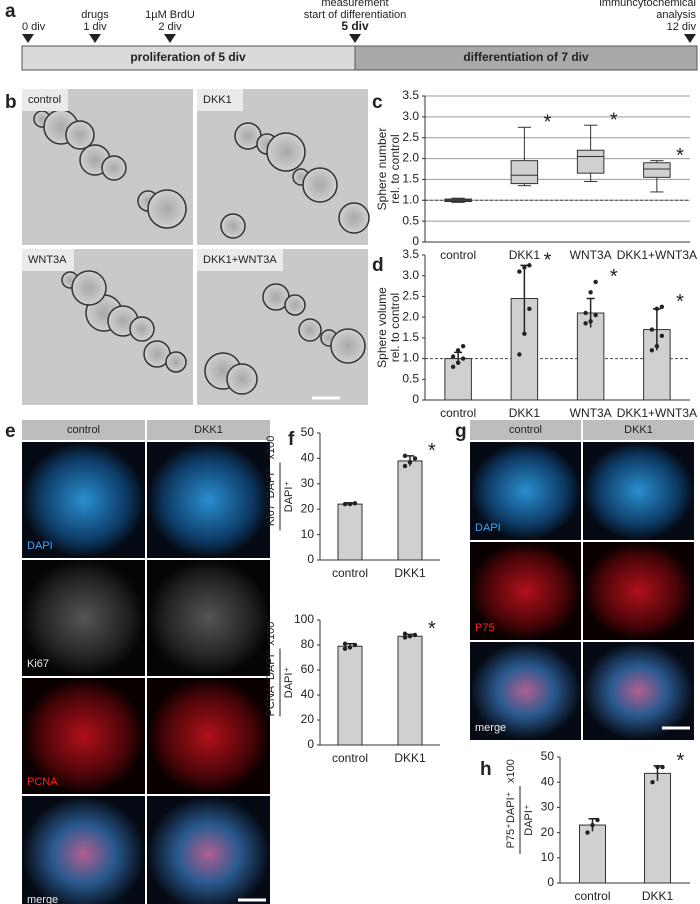  Describe the element at coordinates (240, 260) in the screenshot. I see `image-label: DKK1+WNT3A` at that location.